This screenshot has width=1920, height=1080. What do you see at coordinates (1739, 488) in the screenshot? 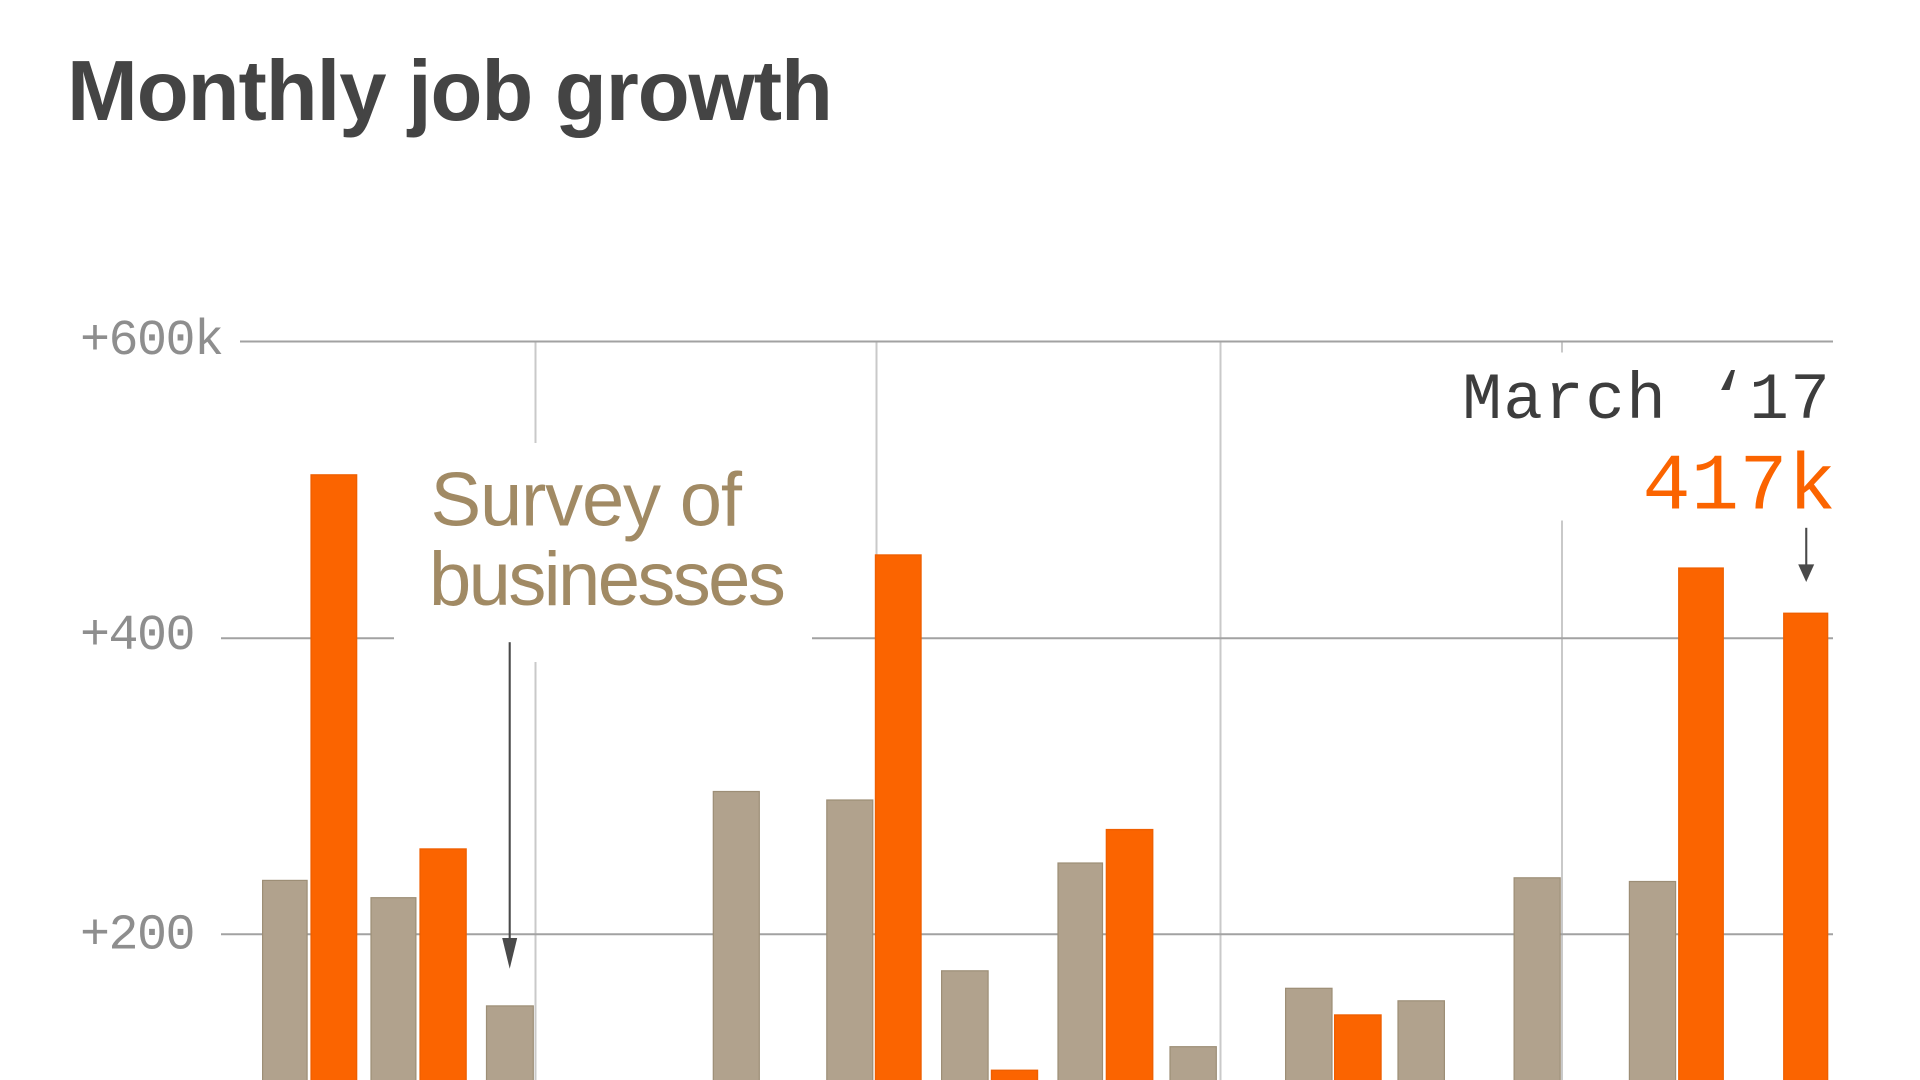
I see `svg-text: 417k` at bounding box center [1739, 488].